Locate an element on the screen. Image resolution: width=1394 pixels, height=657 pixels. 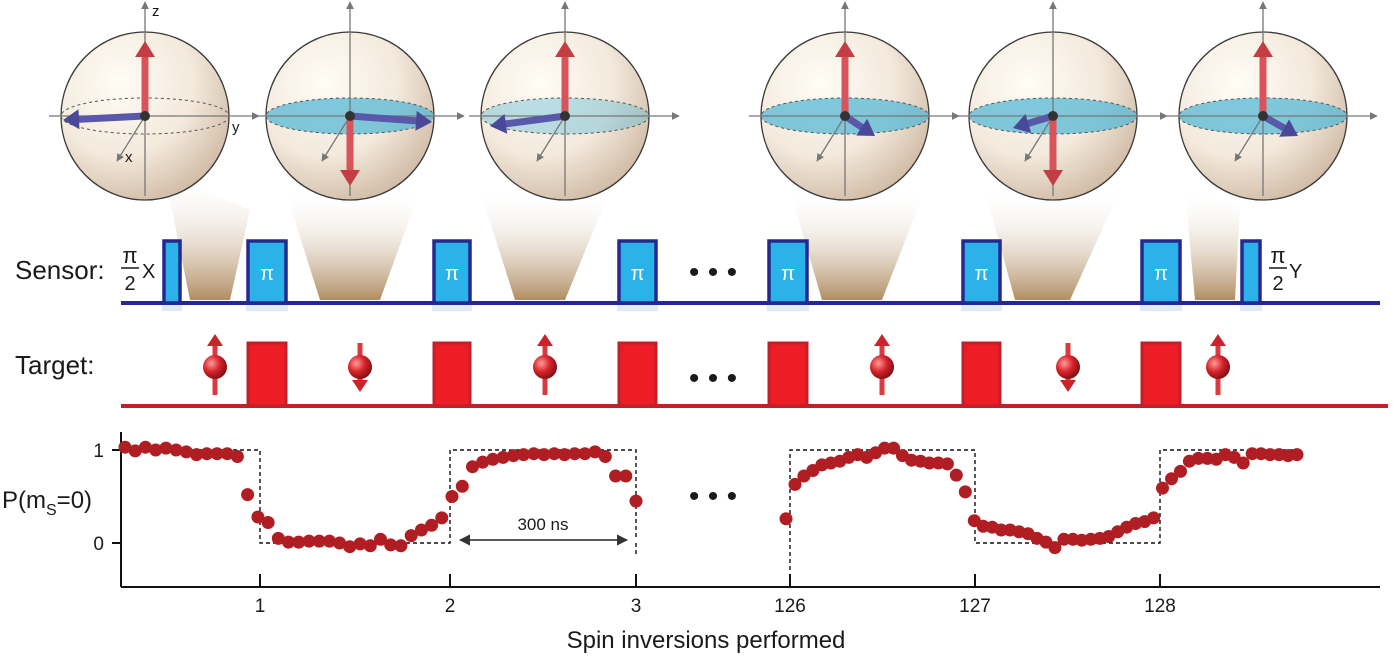
blue-vector is located at coordinates (384, 118).